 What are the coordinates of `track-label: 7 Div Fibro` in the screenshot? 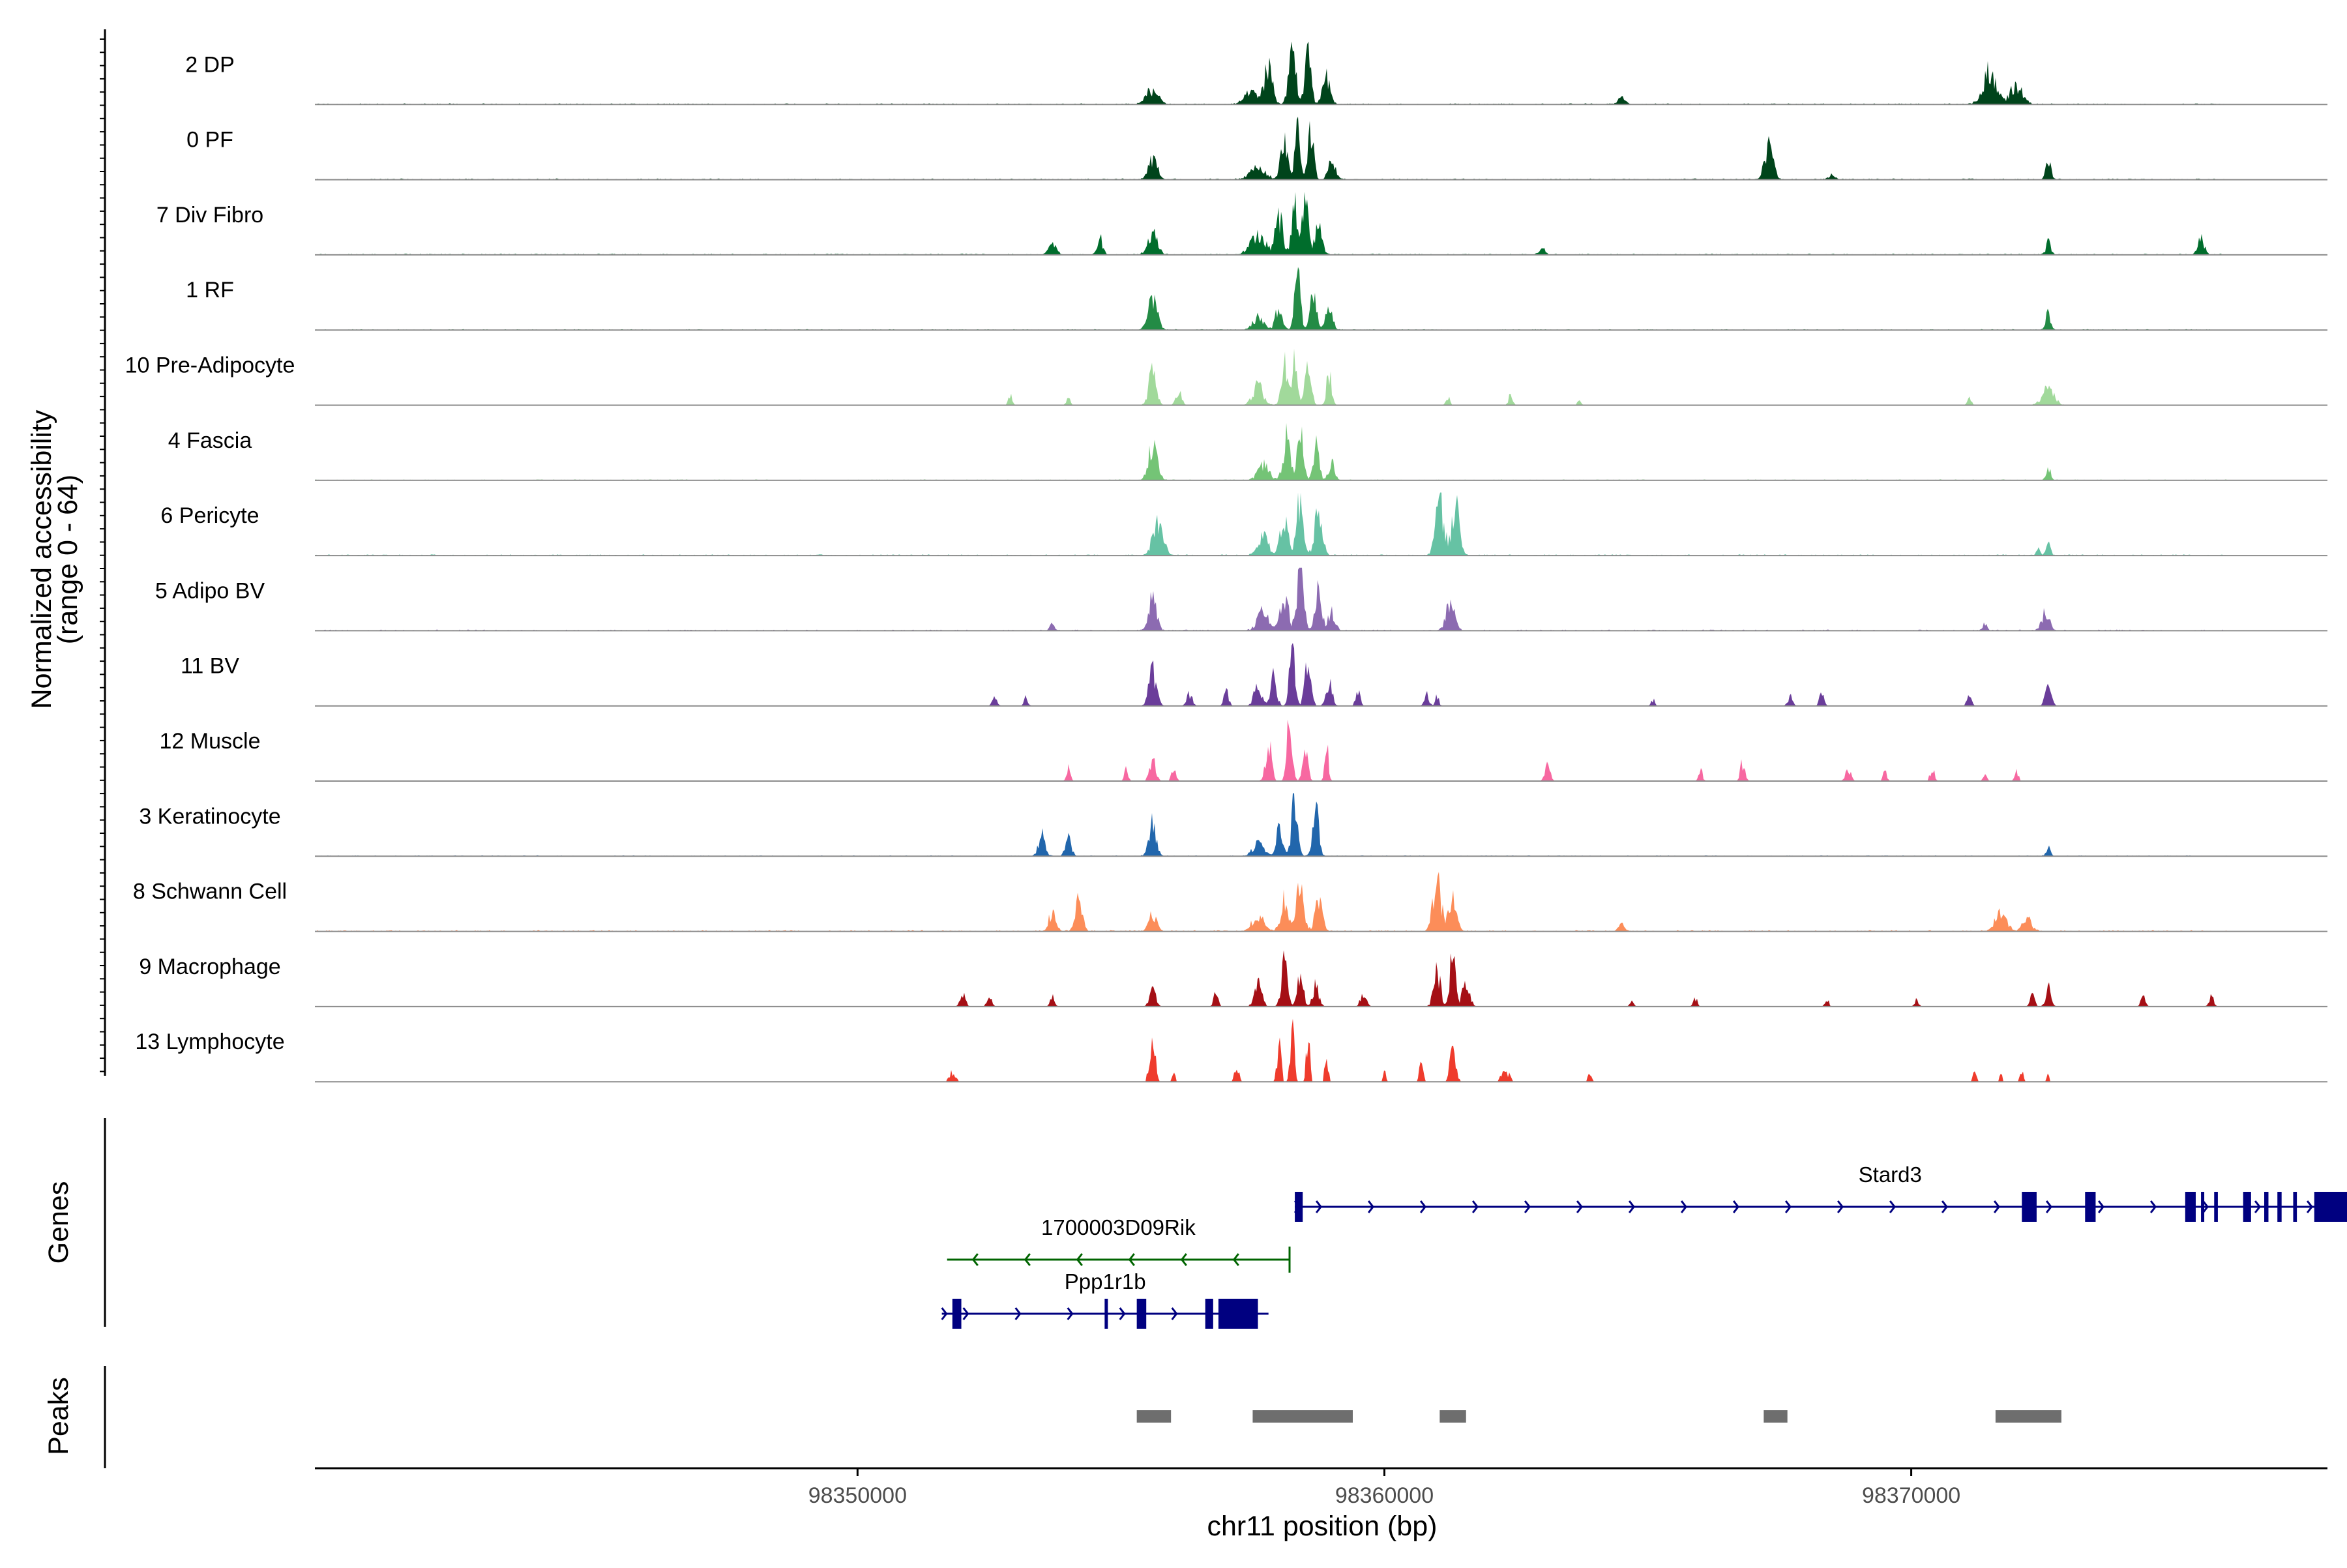 It's located at (209, 216).